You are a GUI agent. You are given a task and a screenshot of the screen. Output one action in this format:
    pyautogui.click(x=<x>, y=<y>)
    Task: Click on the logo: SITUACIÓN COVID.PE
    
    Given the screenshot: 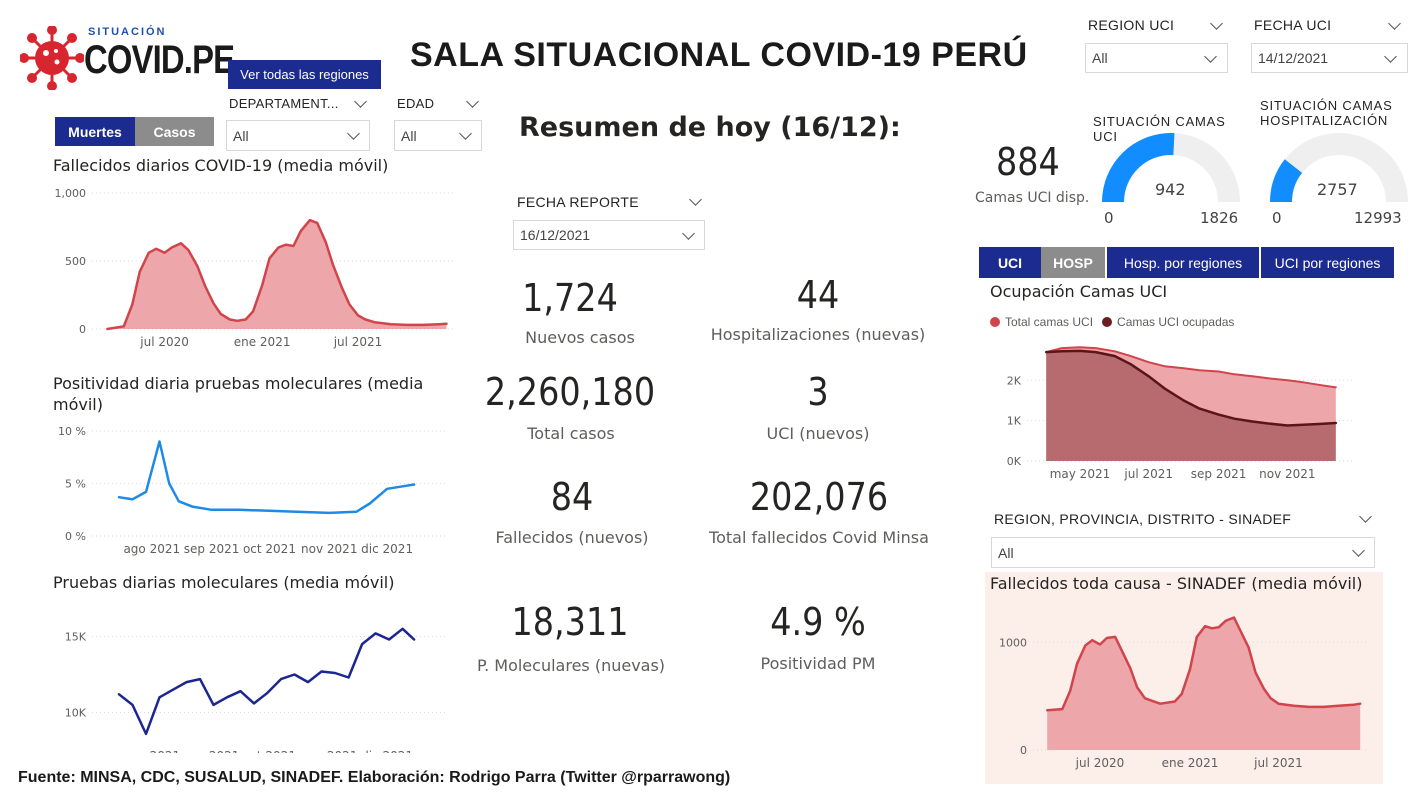 What is the action you would take?
    pyautogui.click(x=127, y=54)
    